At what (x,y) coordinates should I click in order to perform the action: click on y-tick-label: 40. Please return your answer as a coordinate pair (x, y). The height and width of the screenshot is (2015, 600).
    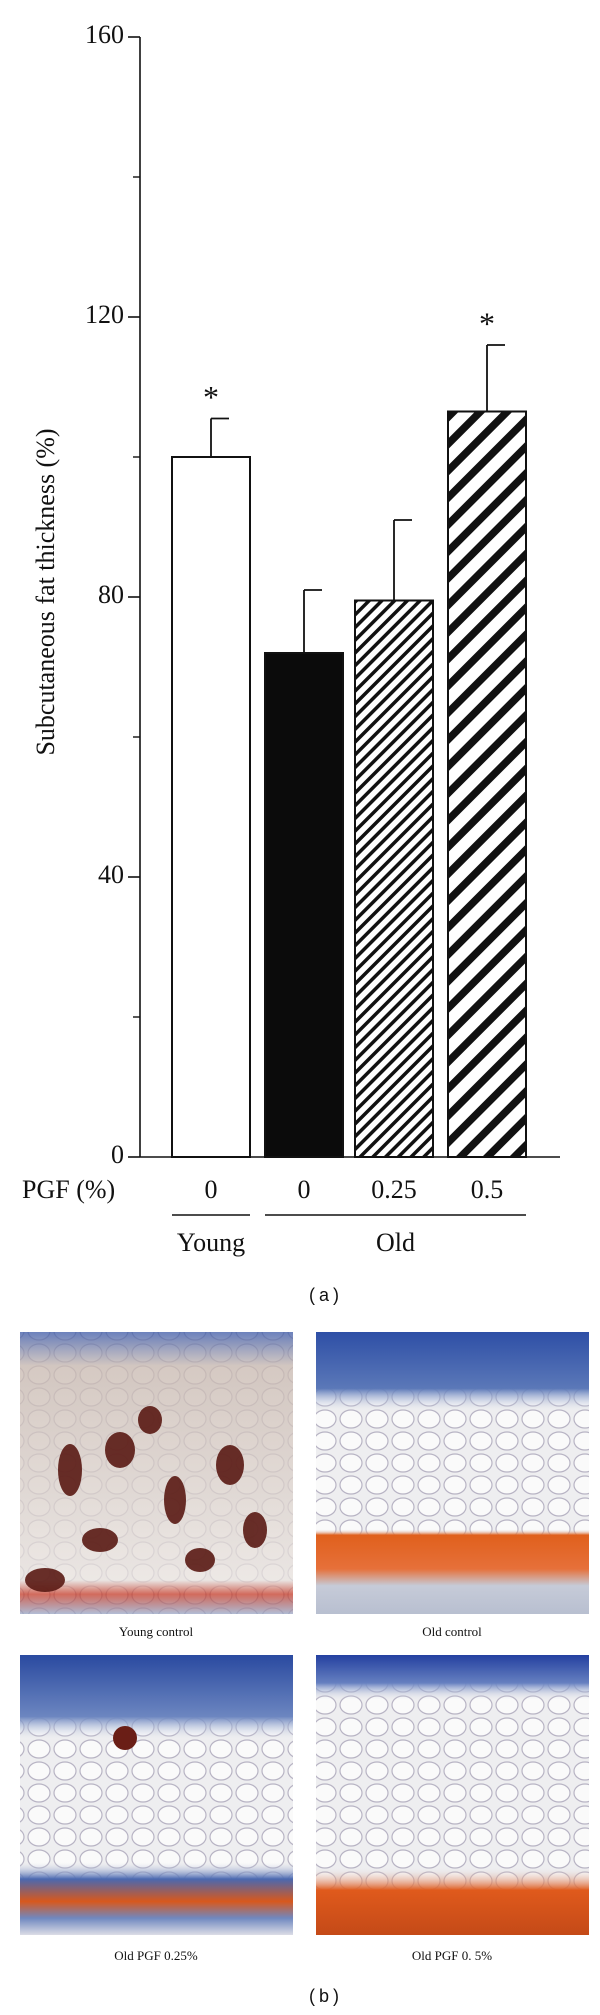
    Looking at the image, I should click on (111, 874).